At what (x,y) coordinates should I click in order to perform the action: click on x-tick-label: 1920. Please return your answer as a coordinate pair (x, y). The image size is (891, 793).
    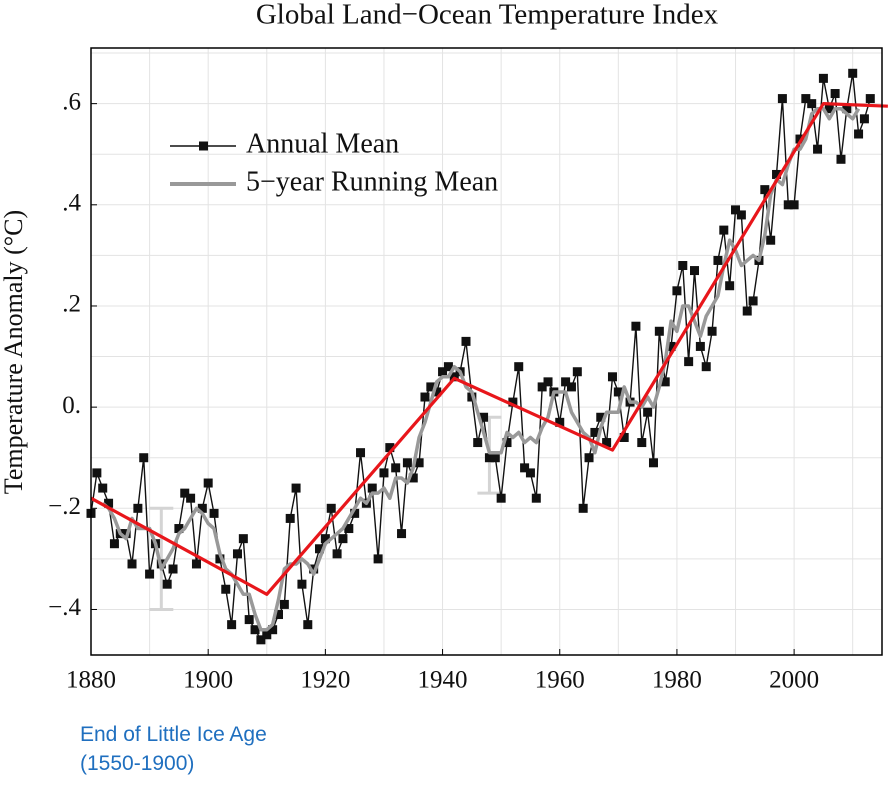
    Looking at the image, I should click on (325, 680).